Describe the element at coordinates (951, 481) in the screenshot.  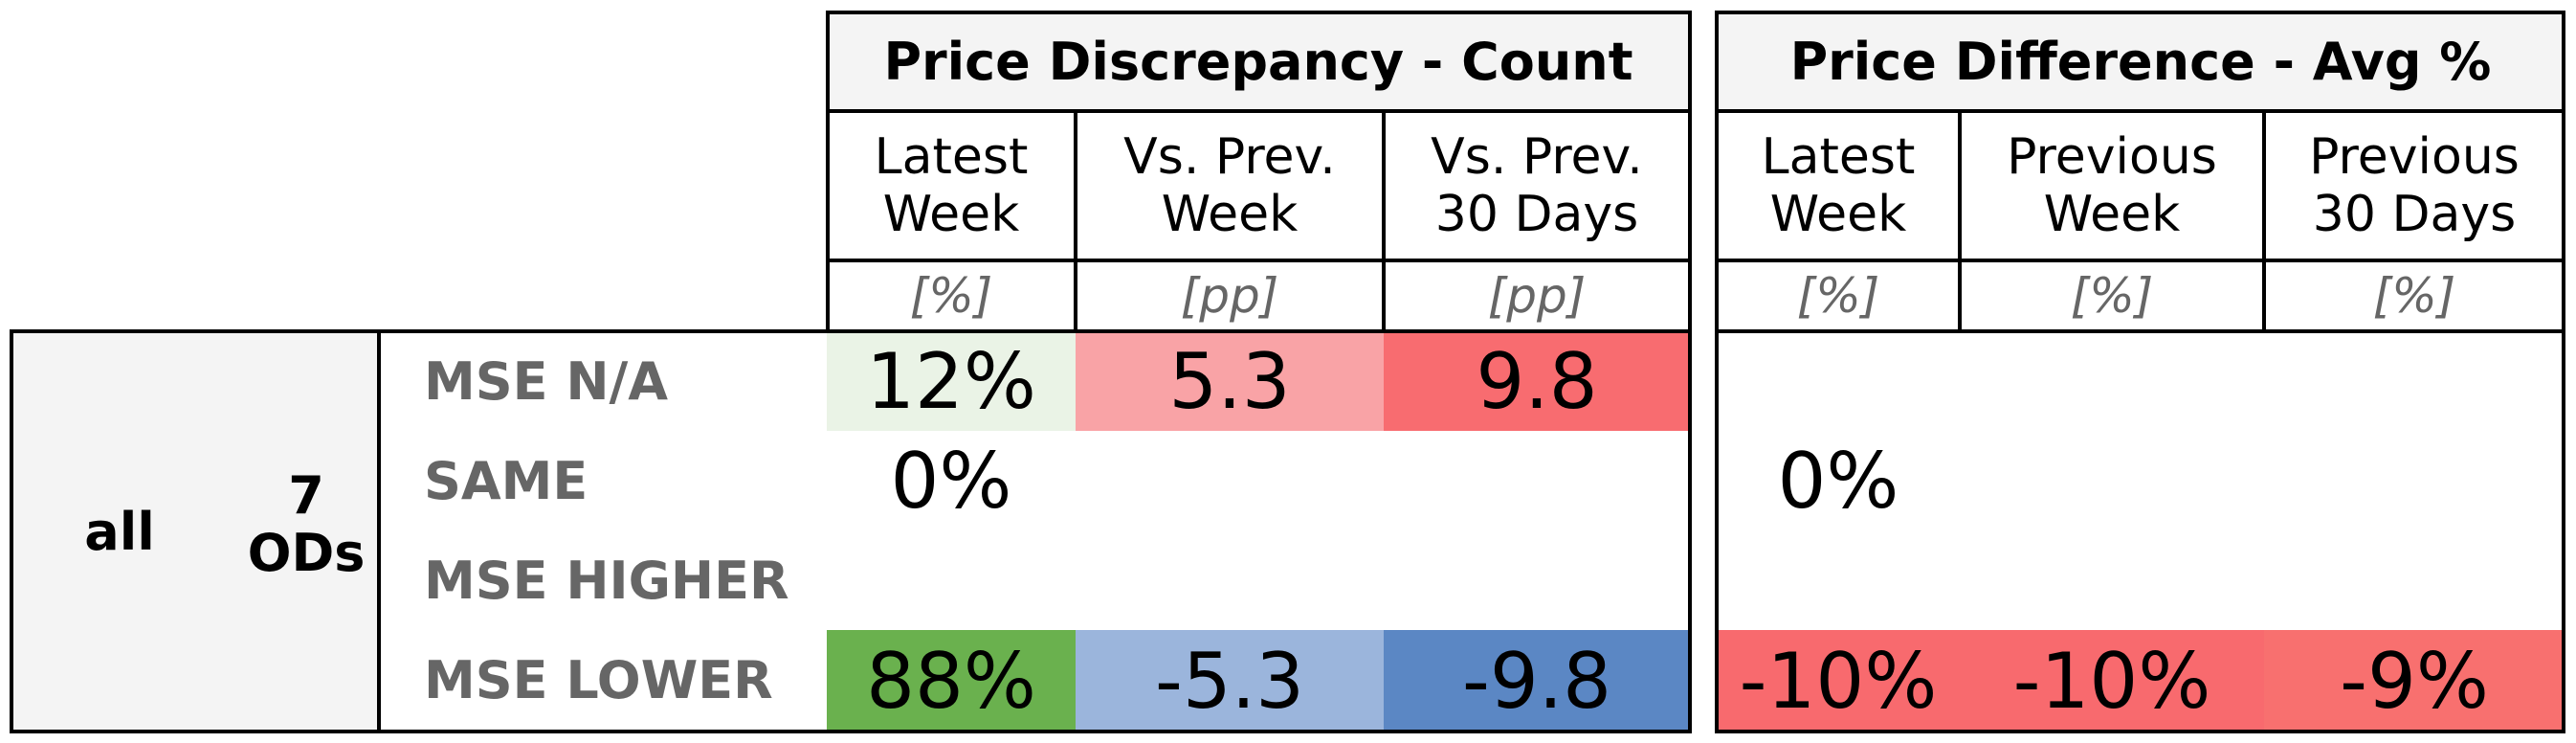
I see `count-same-latest: 0%` at that location.